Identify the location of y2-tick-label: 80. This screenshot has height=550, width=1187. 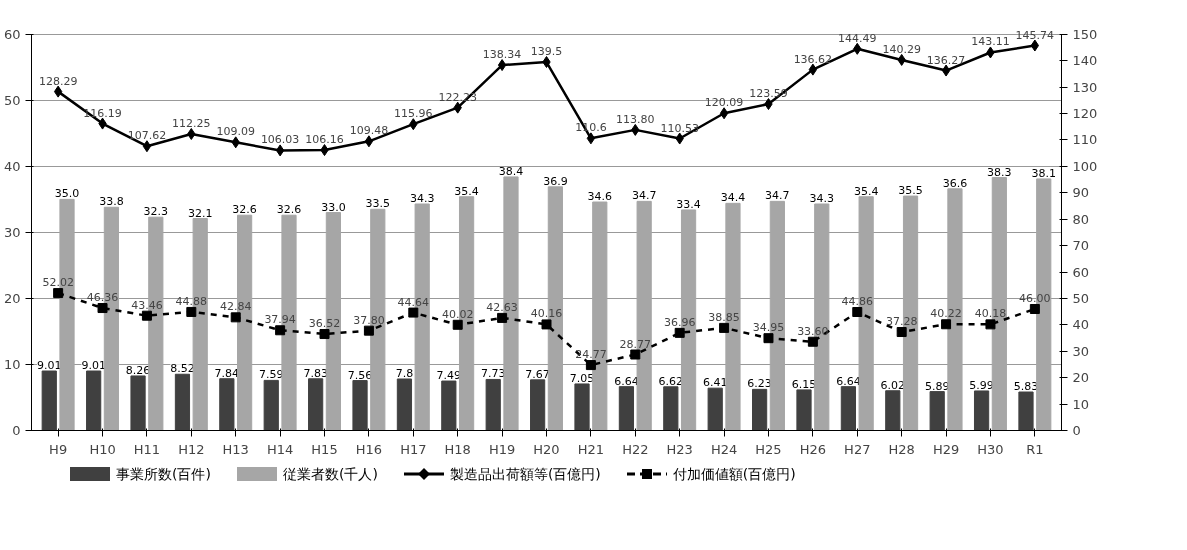
(1081, 219).